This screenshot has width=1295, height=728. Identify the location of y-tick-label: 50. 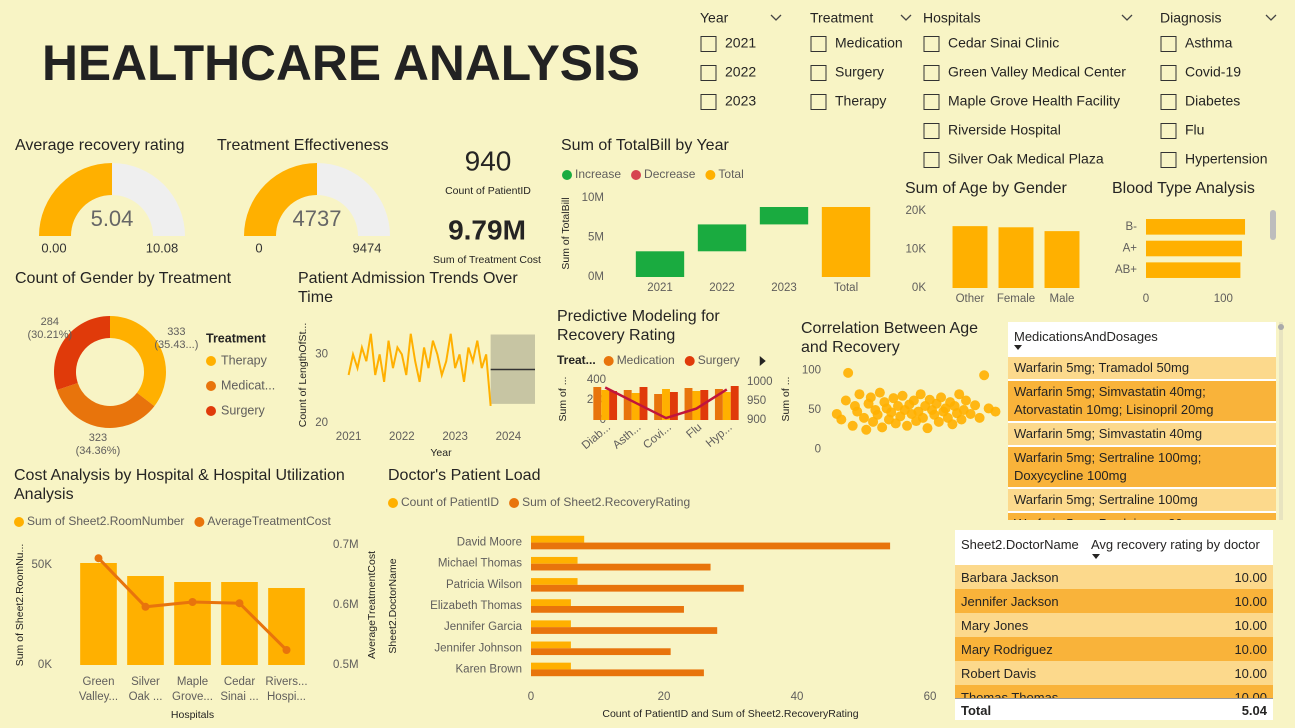
(814, 410).